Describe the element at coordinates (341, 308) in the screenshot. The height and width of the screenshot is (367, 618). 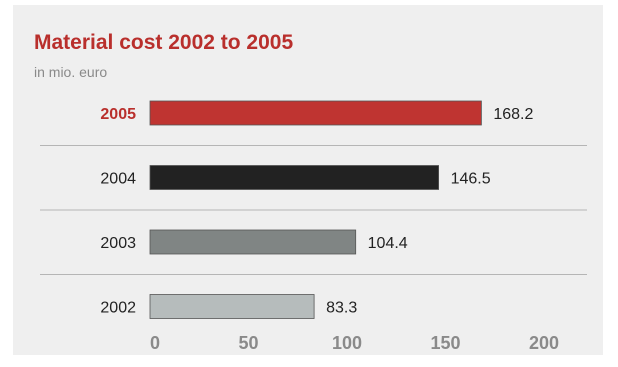
I see `value-label-2002: 83.3` at that location.